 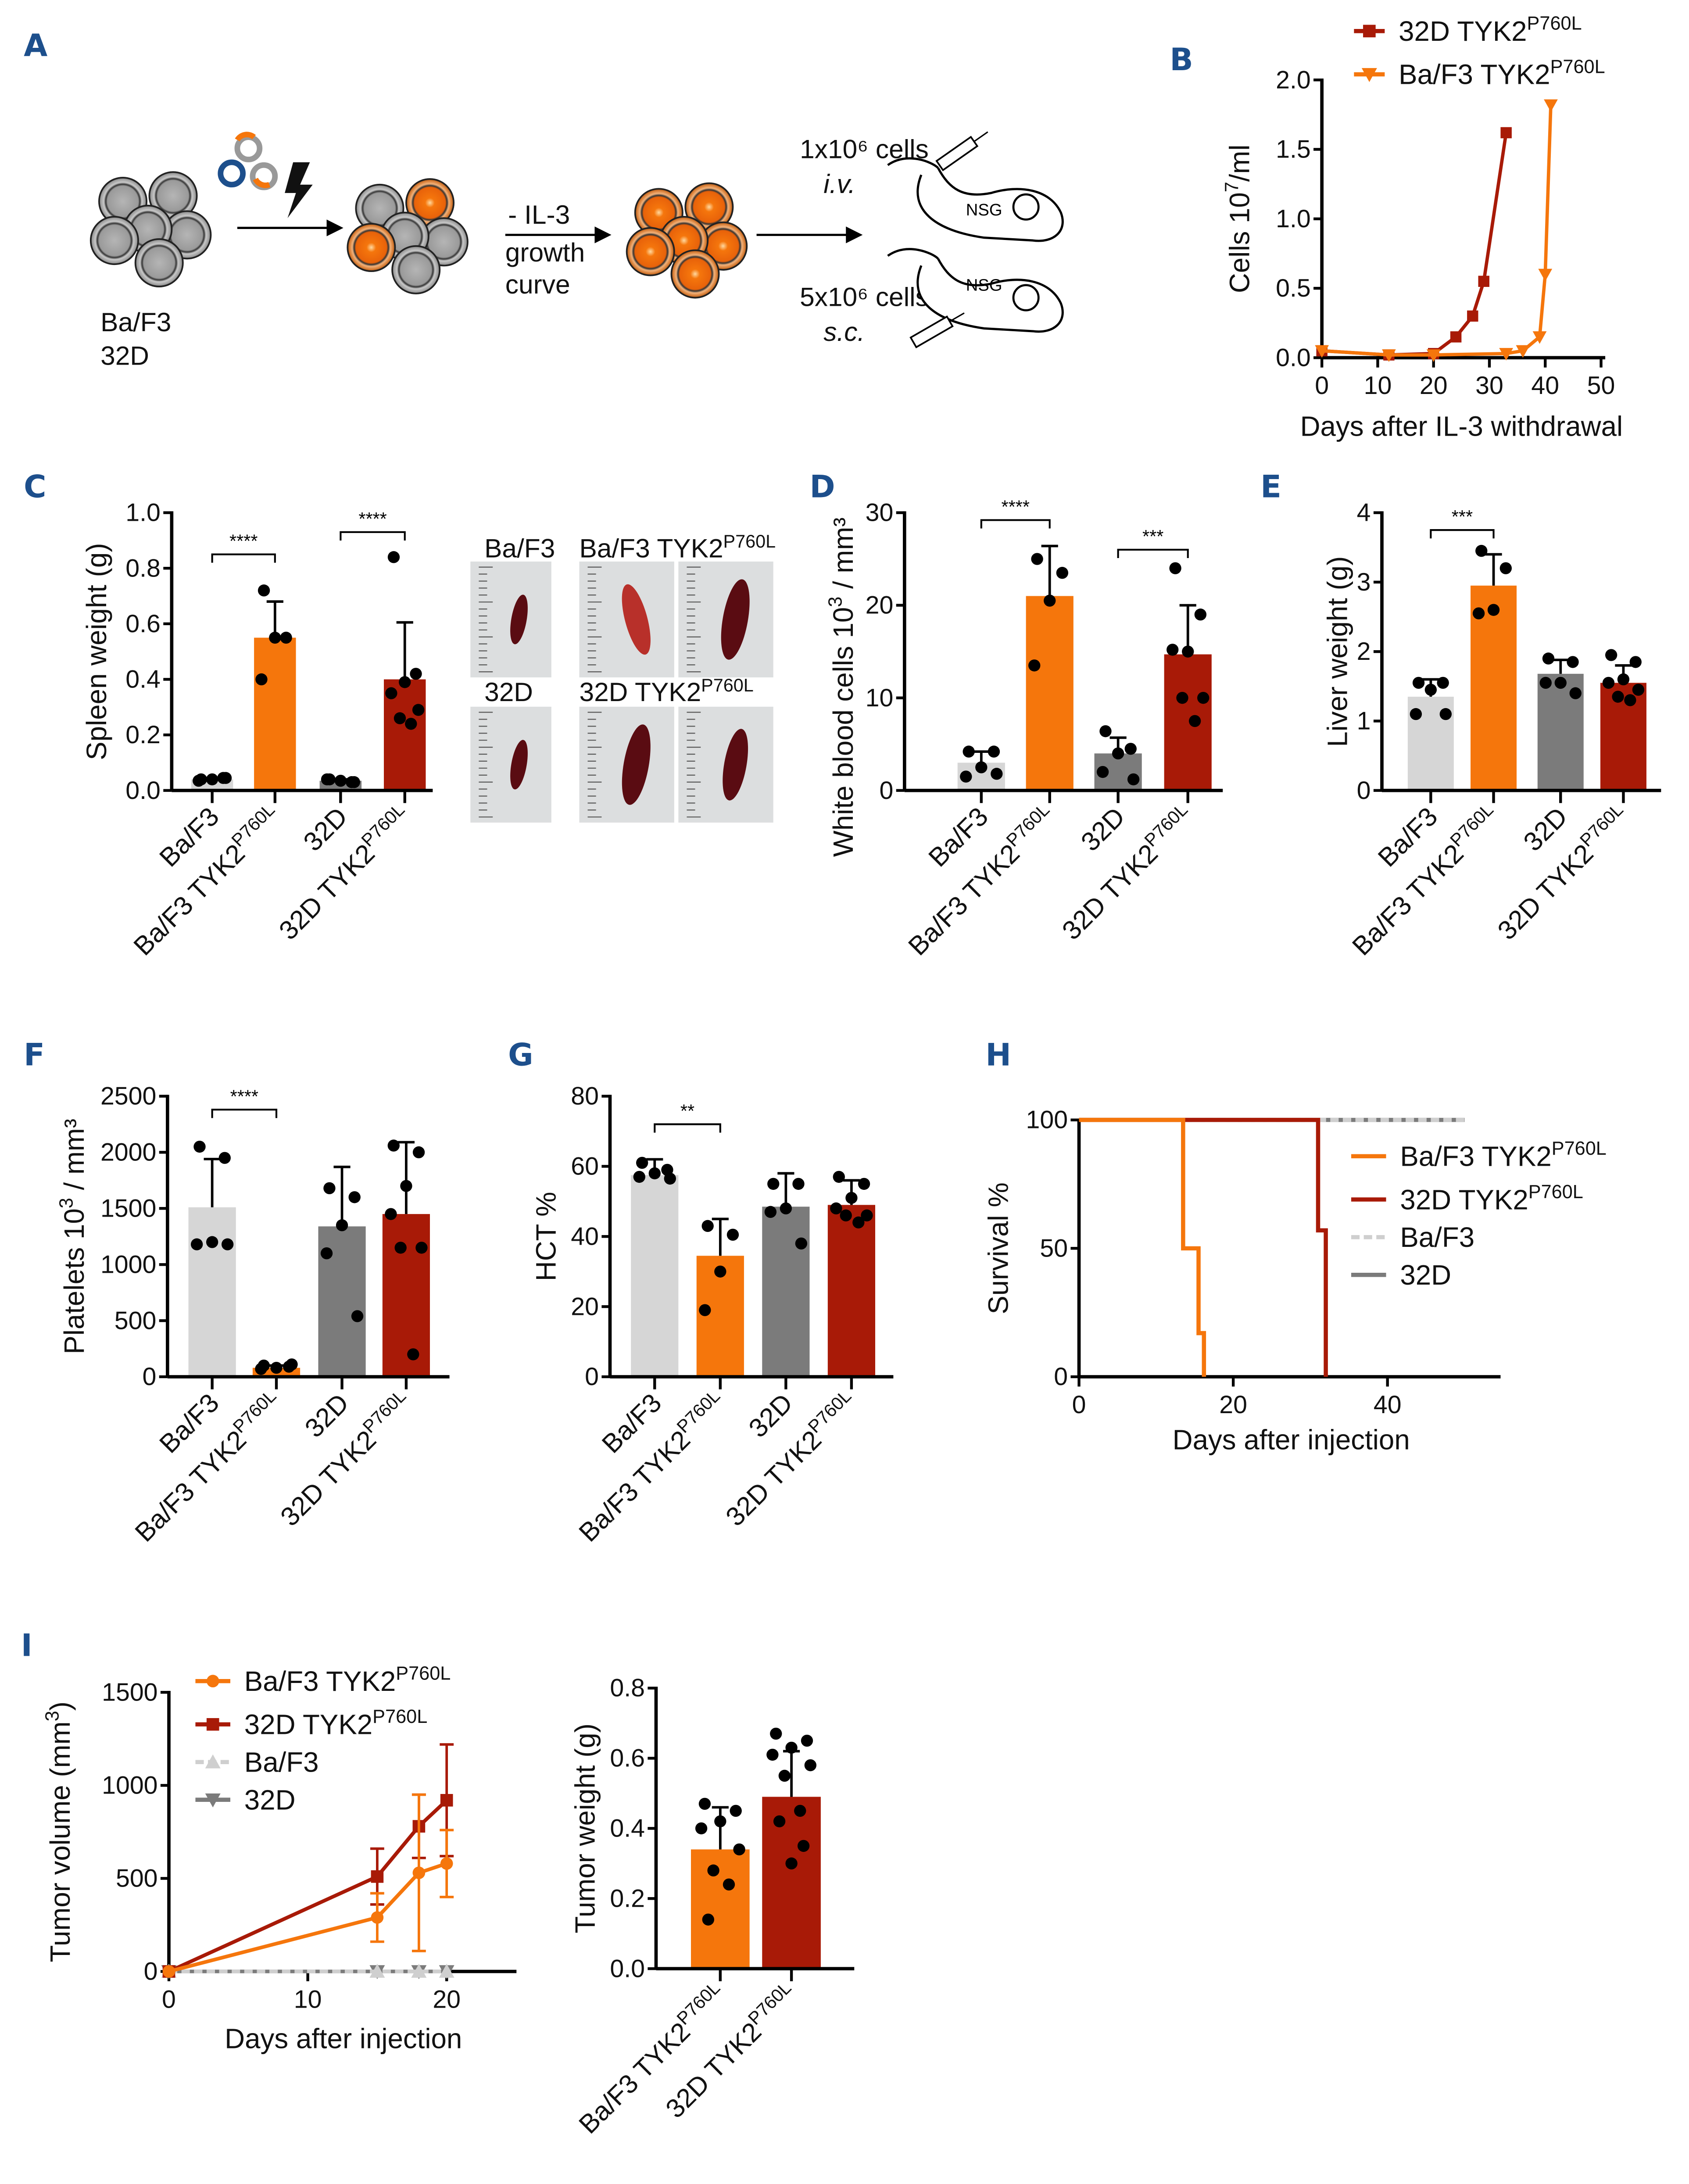 What do you see at coordinates (1364, 513) in the screenshot?
I see `y-tick-label: 4` at bounding box center [1364, 513].